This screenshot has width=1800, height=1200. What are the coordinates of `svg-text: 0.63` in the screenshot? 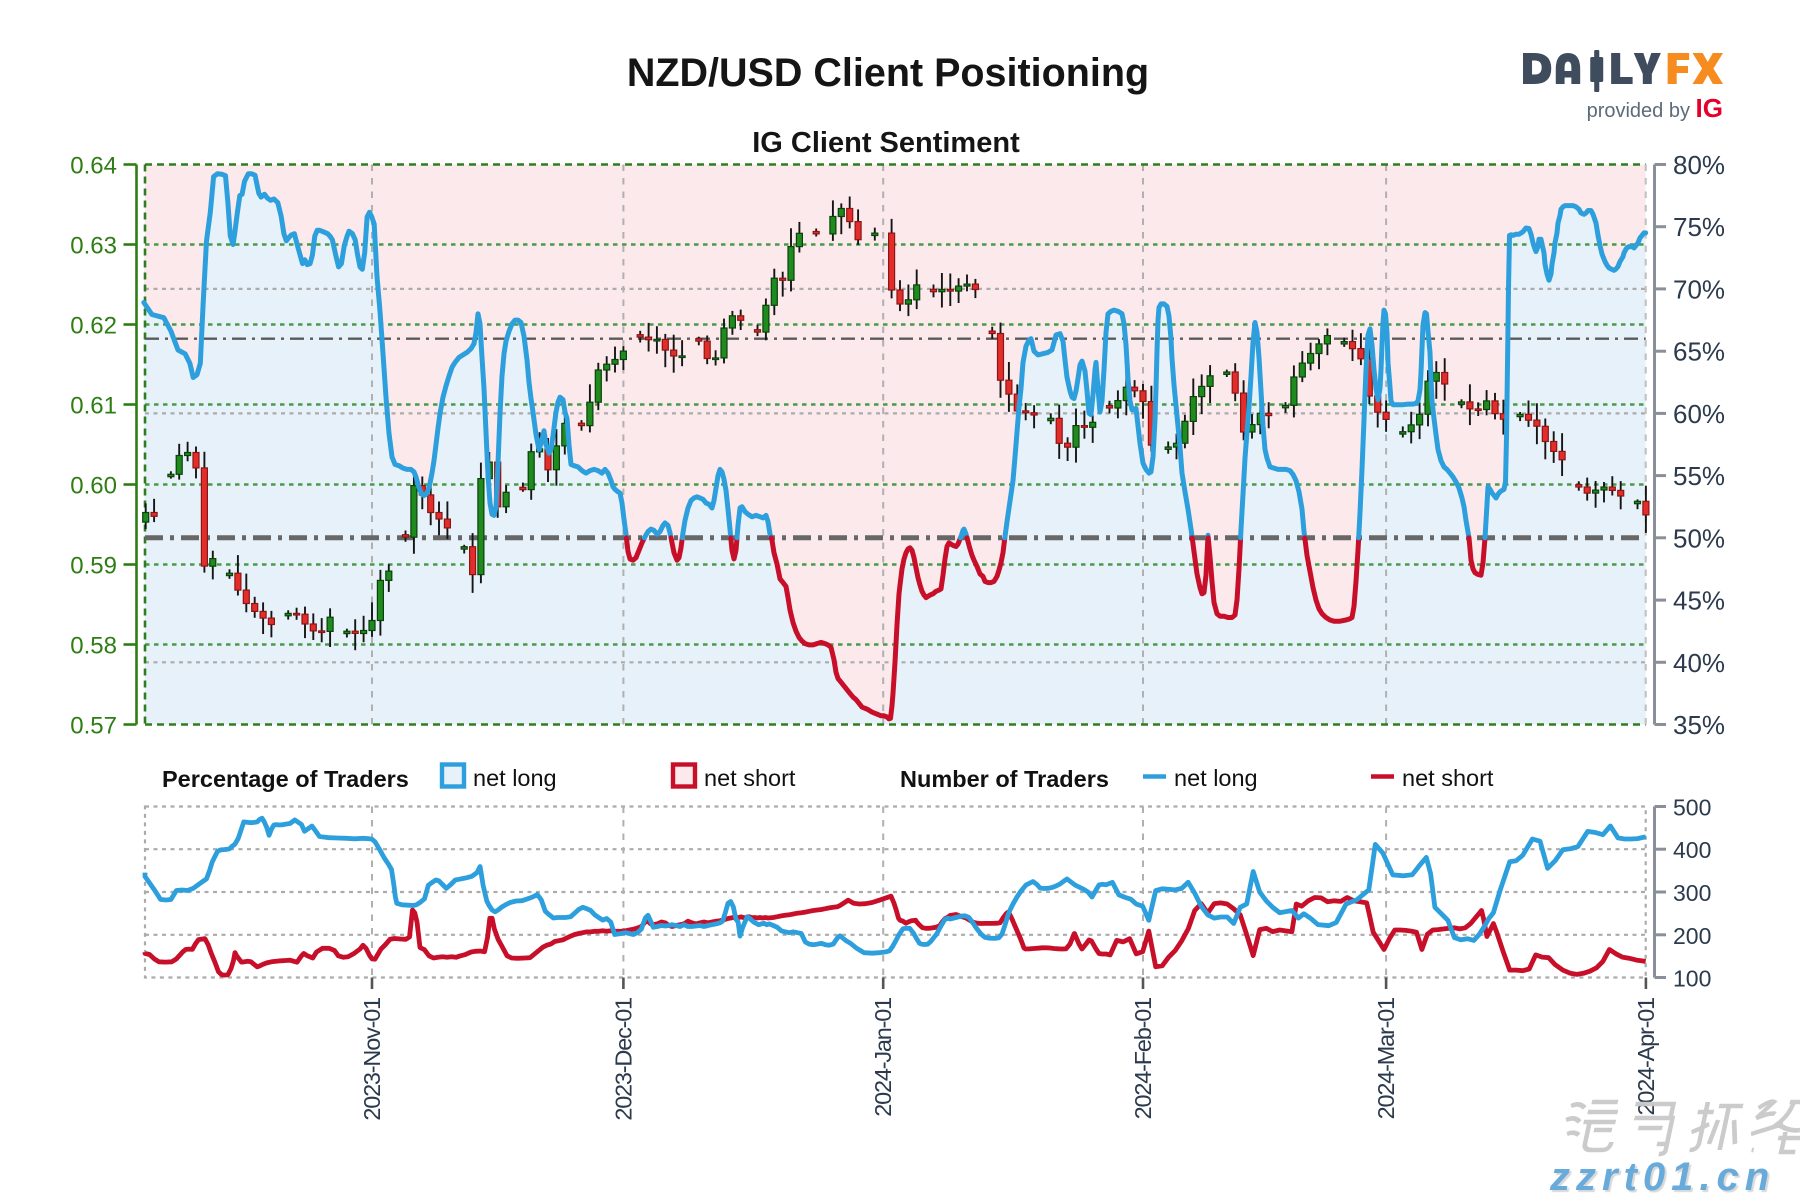 It's located at (93, 246).